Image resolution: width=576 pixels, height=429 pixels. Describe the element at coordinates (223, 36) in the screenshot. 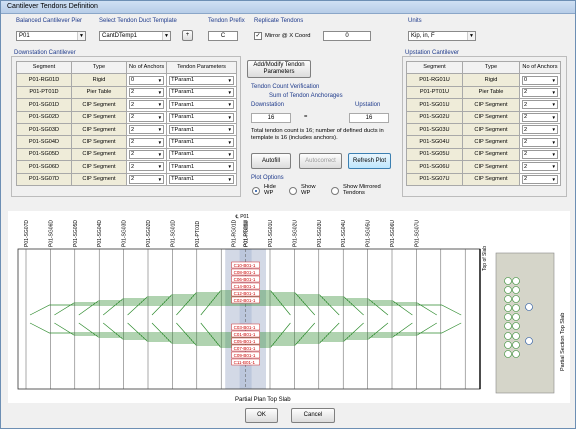

I see `prefix-input: C` at that location.